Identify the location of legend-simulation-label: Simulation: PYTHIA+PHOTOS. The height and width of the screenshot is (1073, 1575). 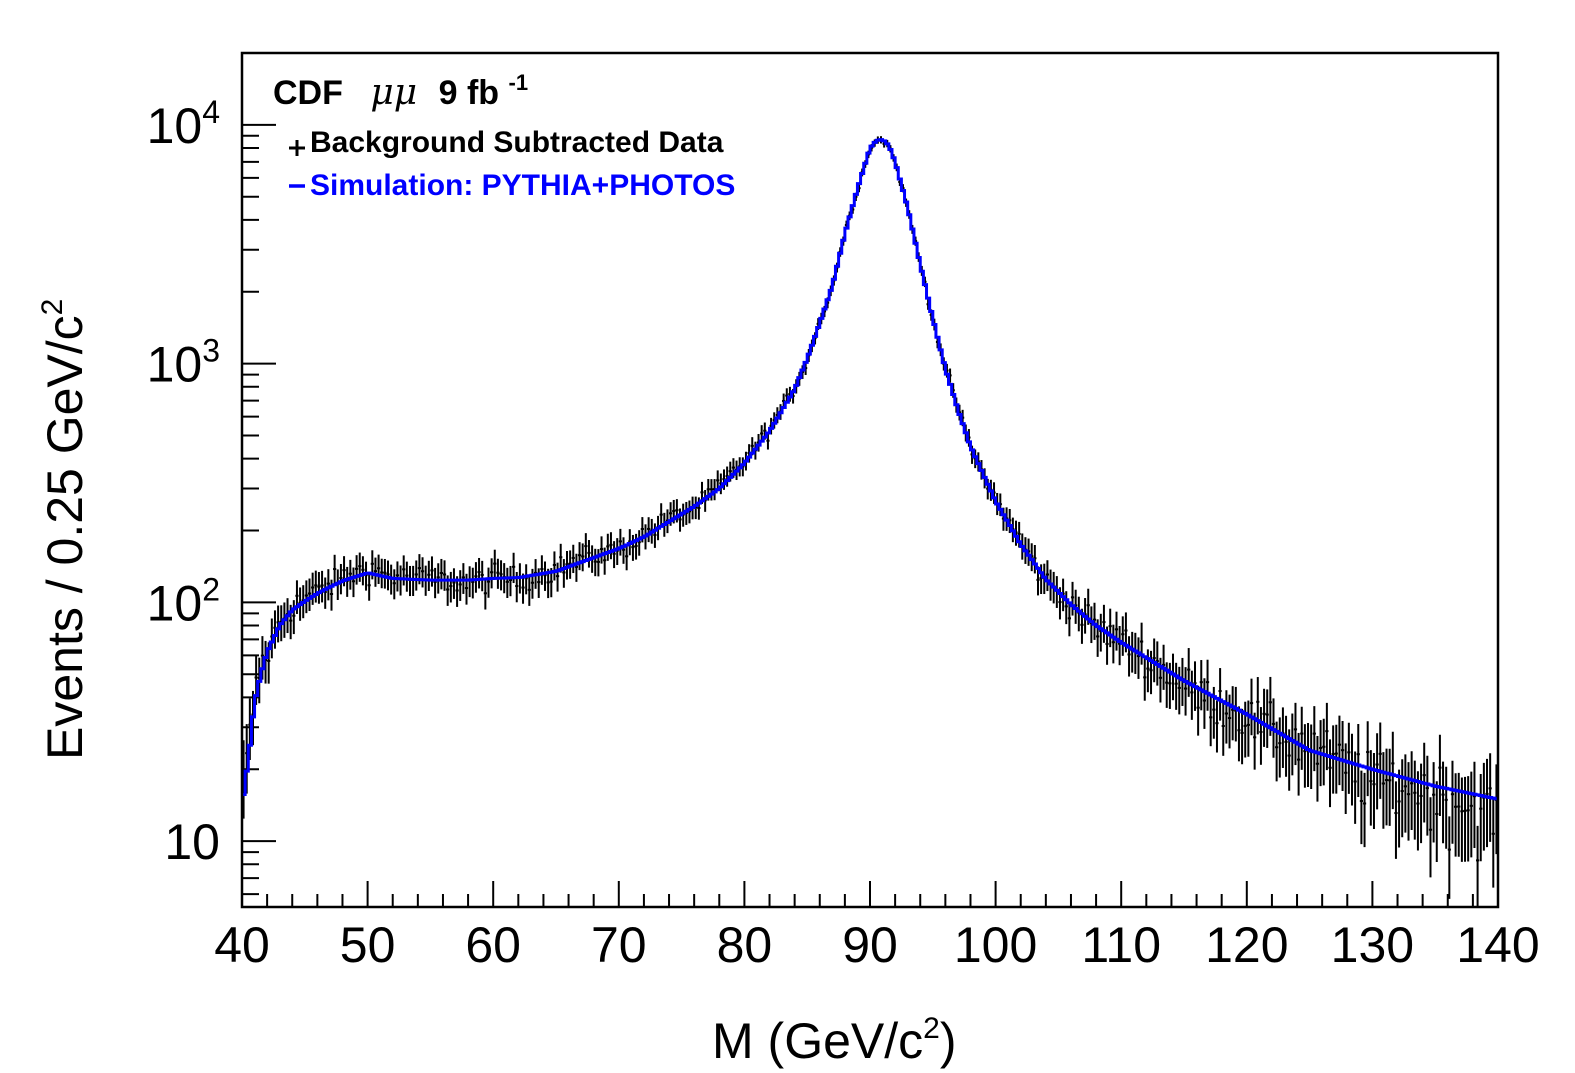
(522, 185).